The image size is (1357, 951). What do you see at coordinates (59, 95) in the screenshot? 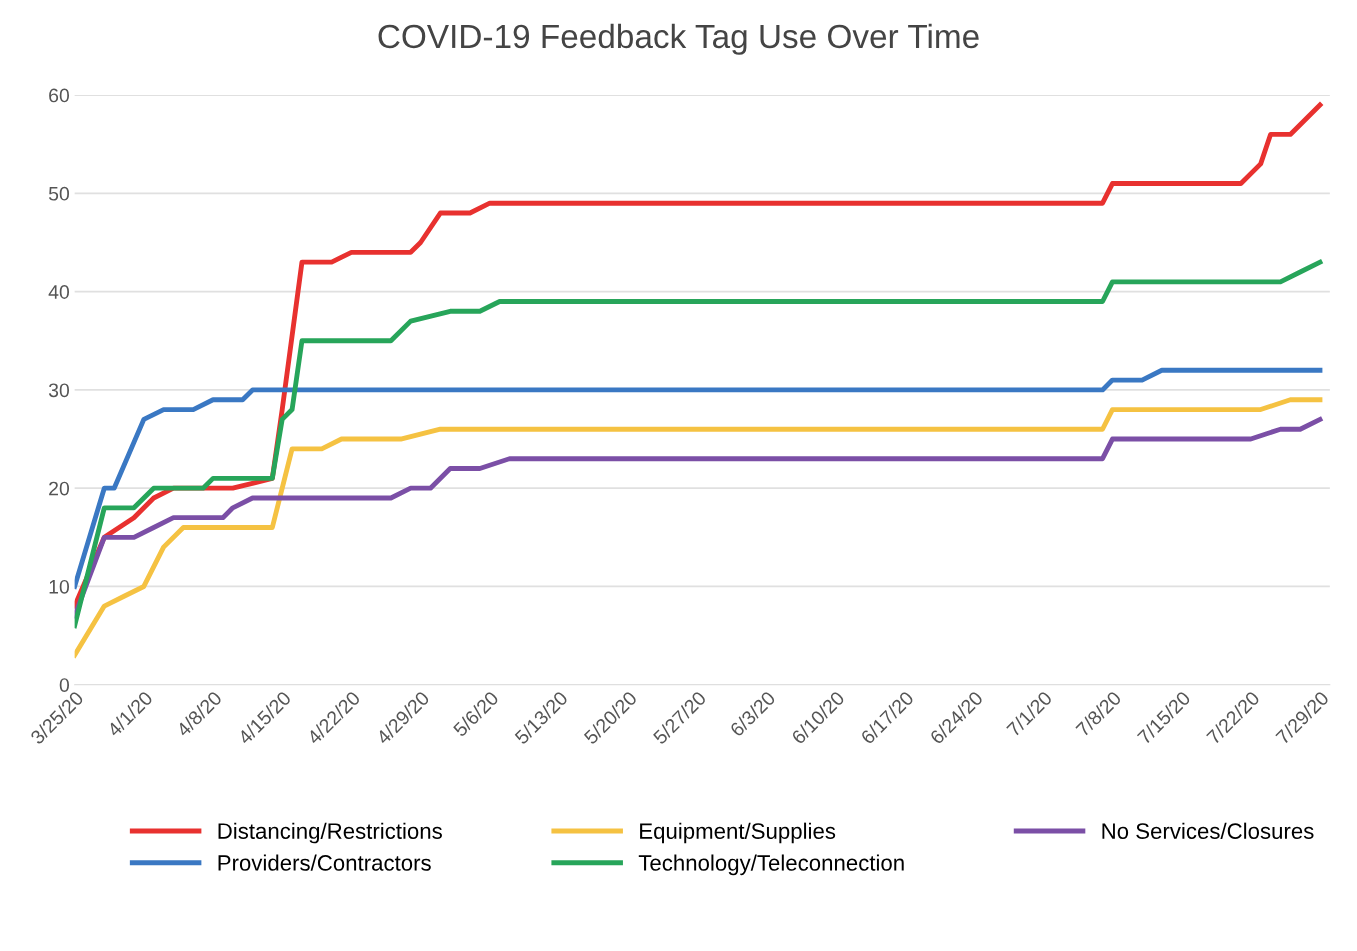
I see `y-tick-label: 60` at bounding box center [59, 95].